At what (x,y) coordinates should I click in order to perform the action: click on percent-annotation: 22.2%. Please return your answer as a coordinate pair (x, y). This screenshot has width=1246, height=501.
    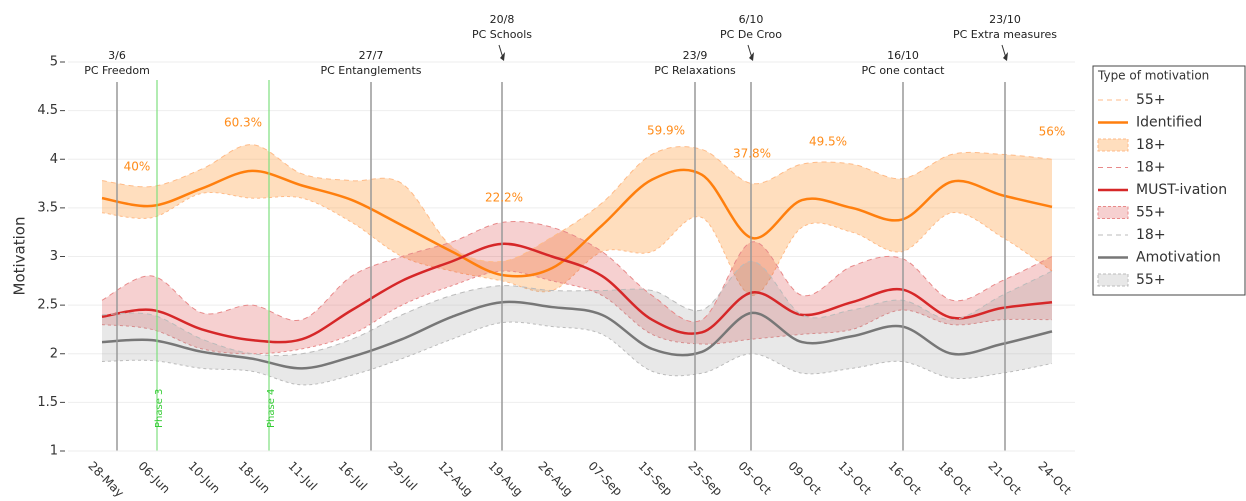
    Looking at the image, I should click on (504, 198).